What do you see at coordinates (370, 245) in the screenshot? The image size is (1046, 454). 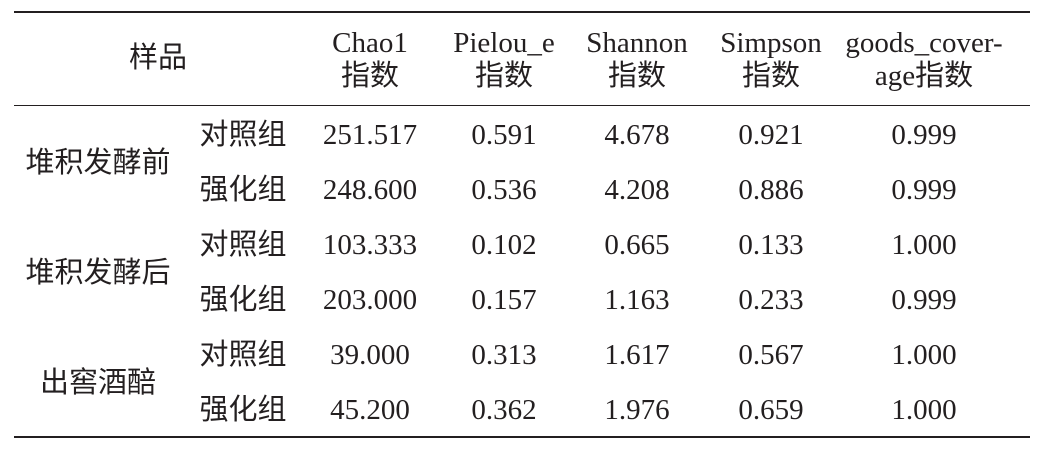 I see `value-cell: 103.333` at bounding box center [370, 245].